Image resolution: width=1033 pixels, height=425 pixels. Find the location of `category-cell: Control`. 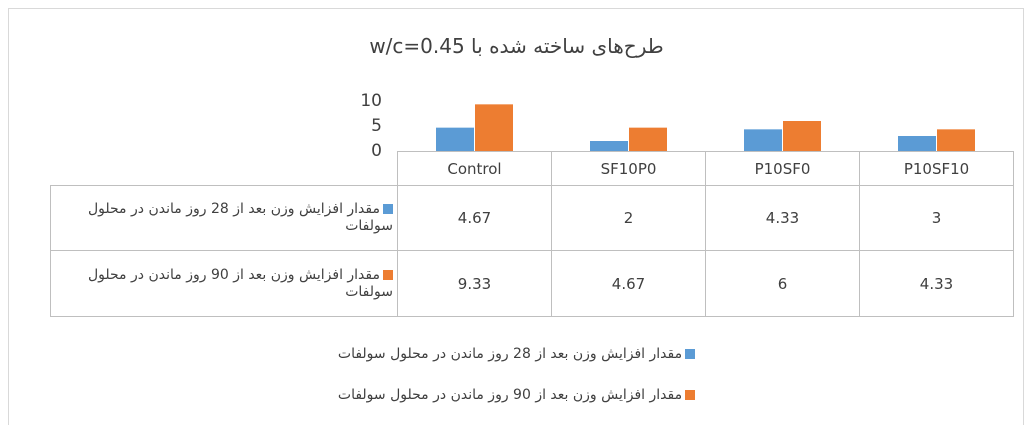

category-cell: Control is located at coordinates (474, 168).